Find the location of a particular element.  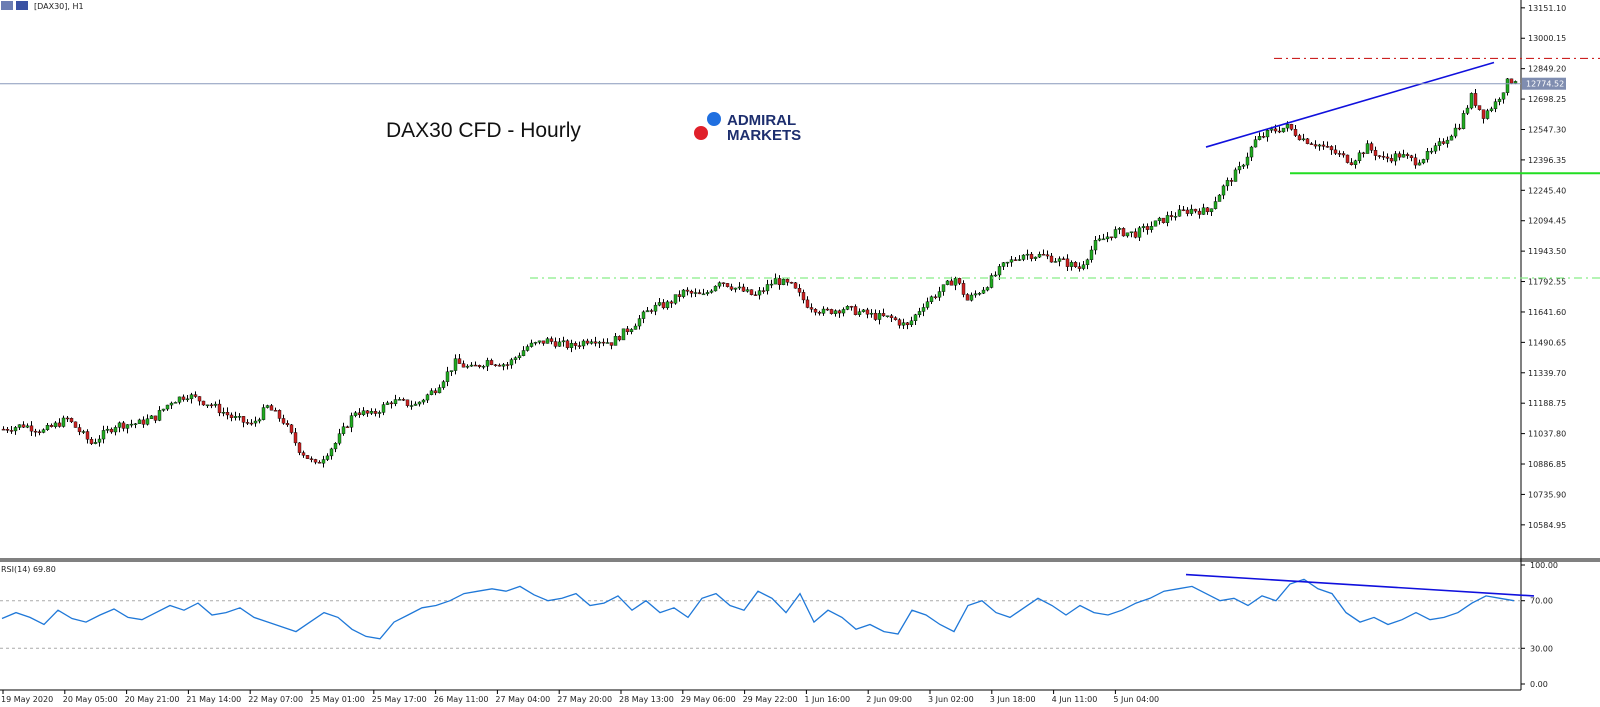

current-price-label: 12774.52 is located at coordinates (1545, 84).